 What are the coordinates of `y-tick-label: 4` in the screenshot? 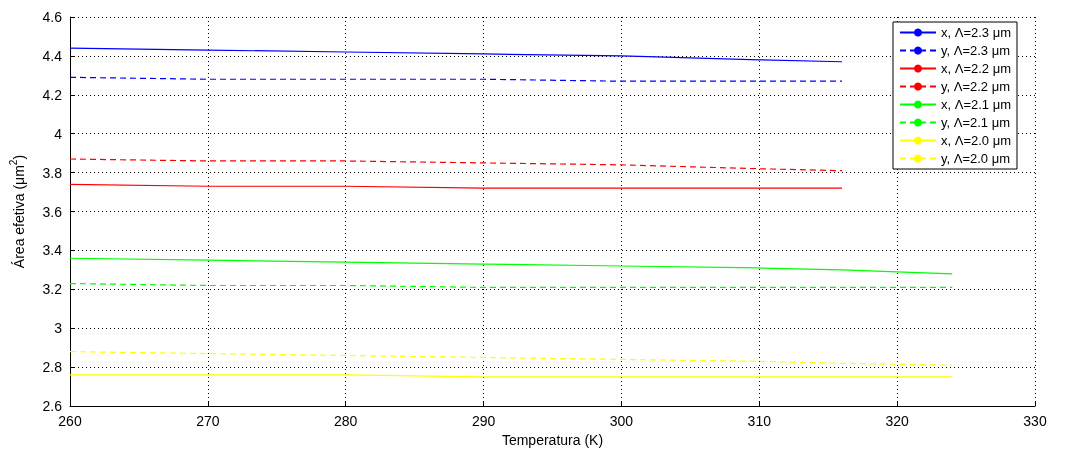 It's located at (58, 133).